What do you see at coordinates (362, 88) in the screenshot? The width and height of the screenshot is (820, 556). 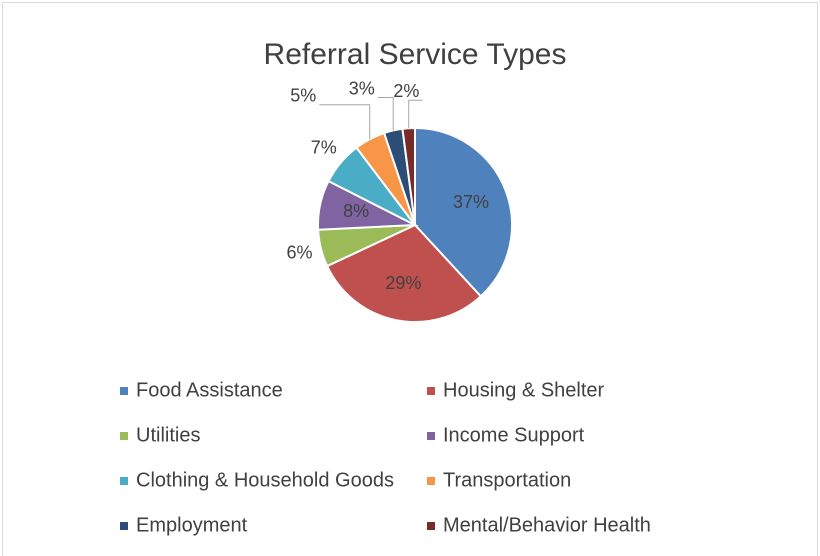 I see `data-label: 3%` at bounding box center [362, 88].